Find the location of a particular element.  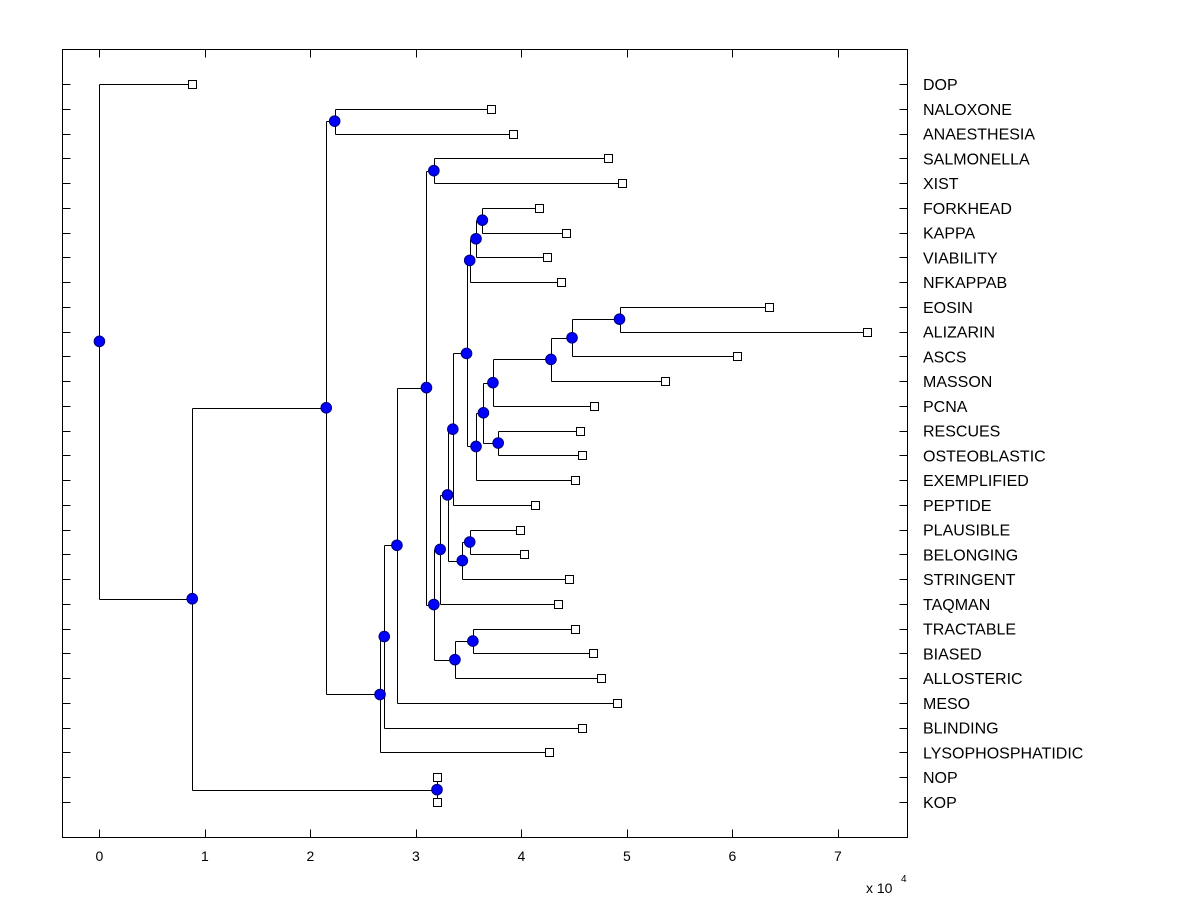

leaf-label: PLAUSIBLE is located at coordinates (966, 531).